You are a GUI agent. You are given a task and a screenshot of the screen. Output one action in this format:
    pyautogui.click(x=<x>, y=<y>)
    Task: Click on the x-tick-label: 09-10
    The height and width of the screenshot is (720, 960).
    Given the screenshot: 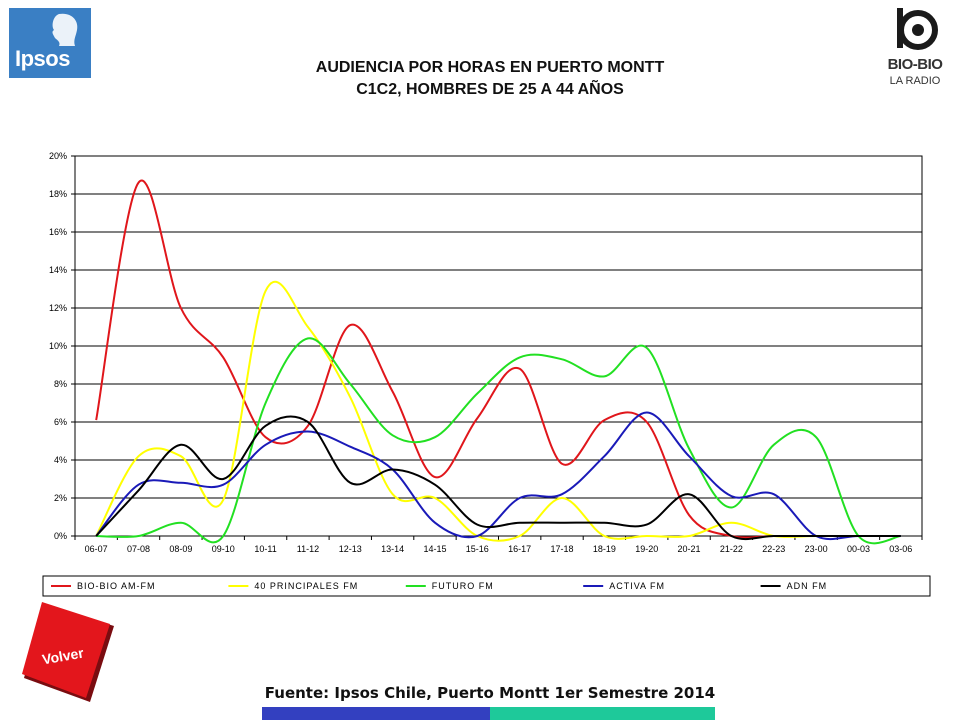 What is the action you would take?
    pyautogui.click(x=223, y=549)
    